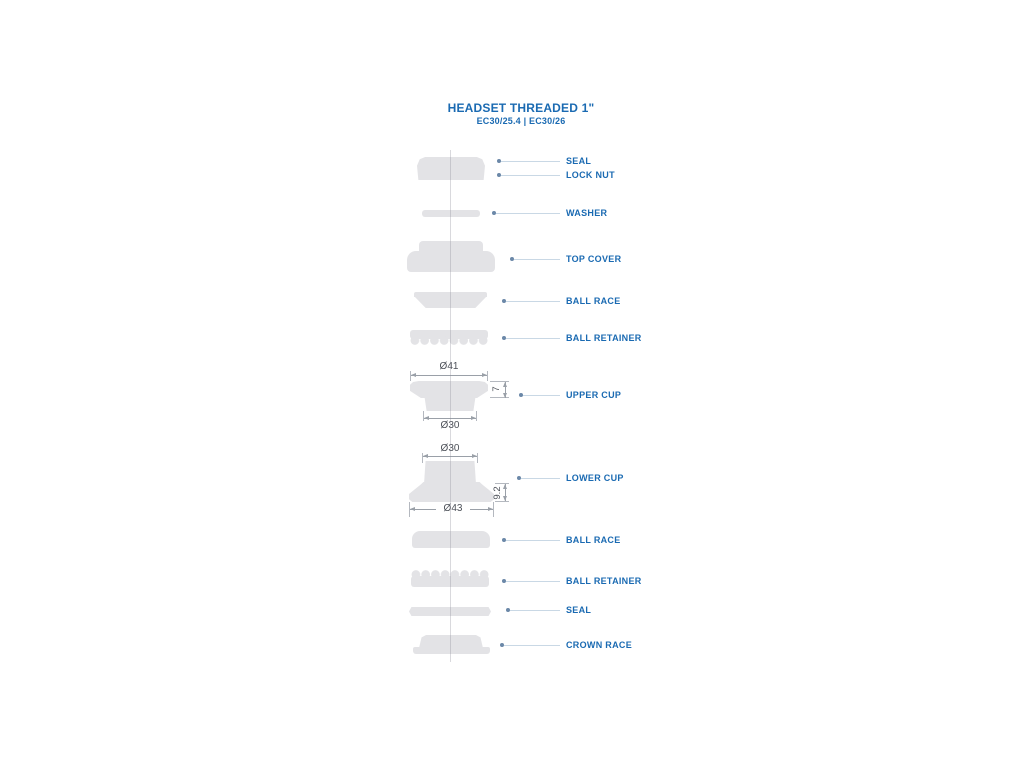 The image size is (1024, 768). What do you see at coordinates (450, 294) in the screenshot?
I see `part-ball-race-upper-flange` at bounding box center [450, 294].